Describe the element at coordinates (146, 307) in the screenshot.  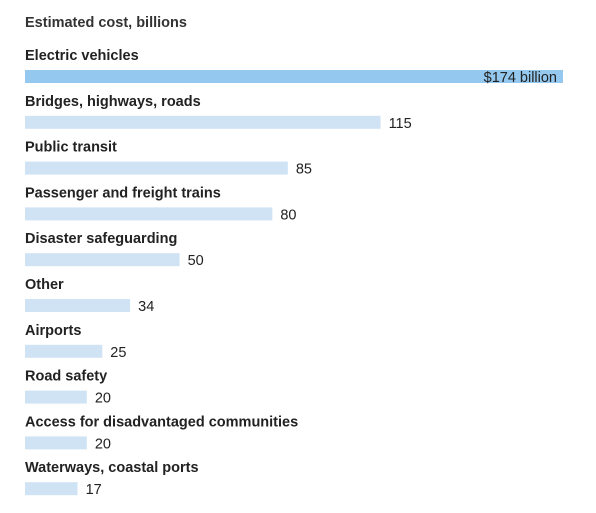
I see `value-label: 34` at that location.